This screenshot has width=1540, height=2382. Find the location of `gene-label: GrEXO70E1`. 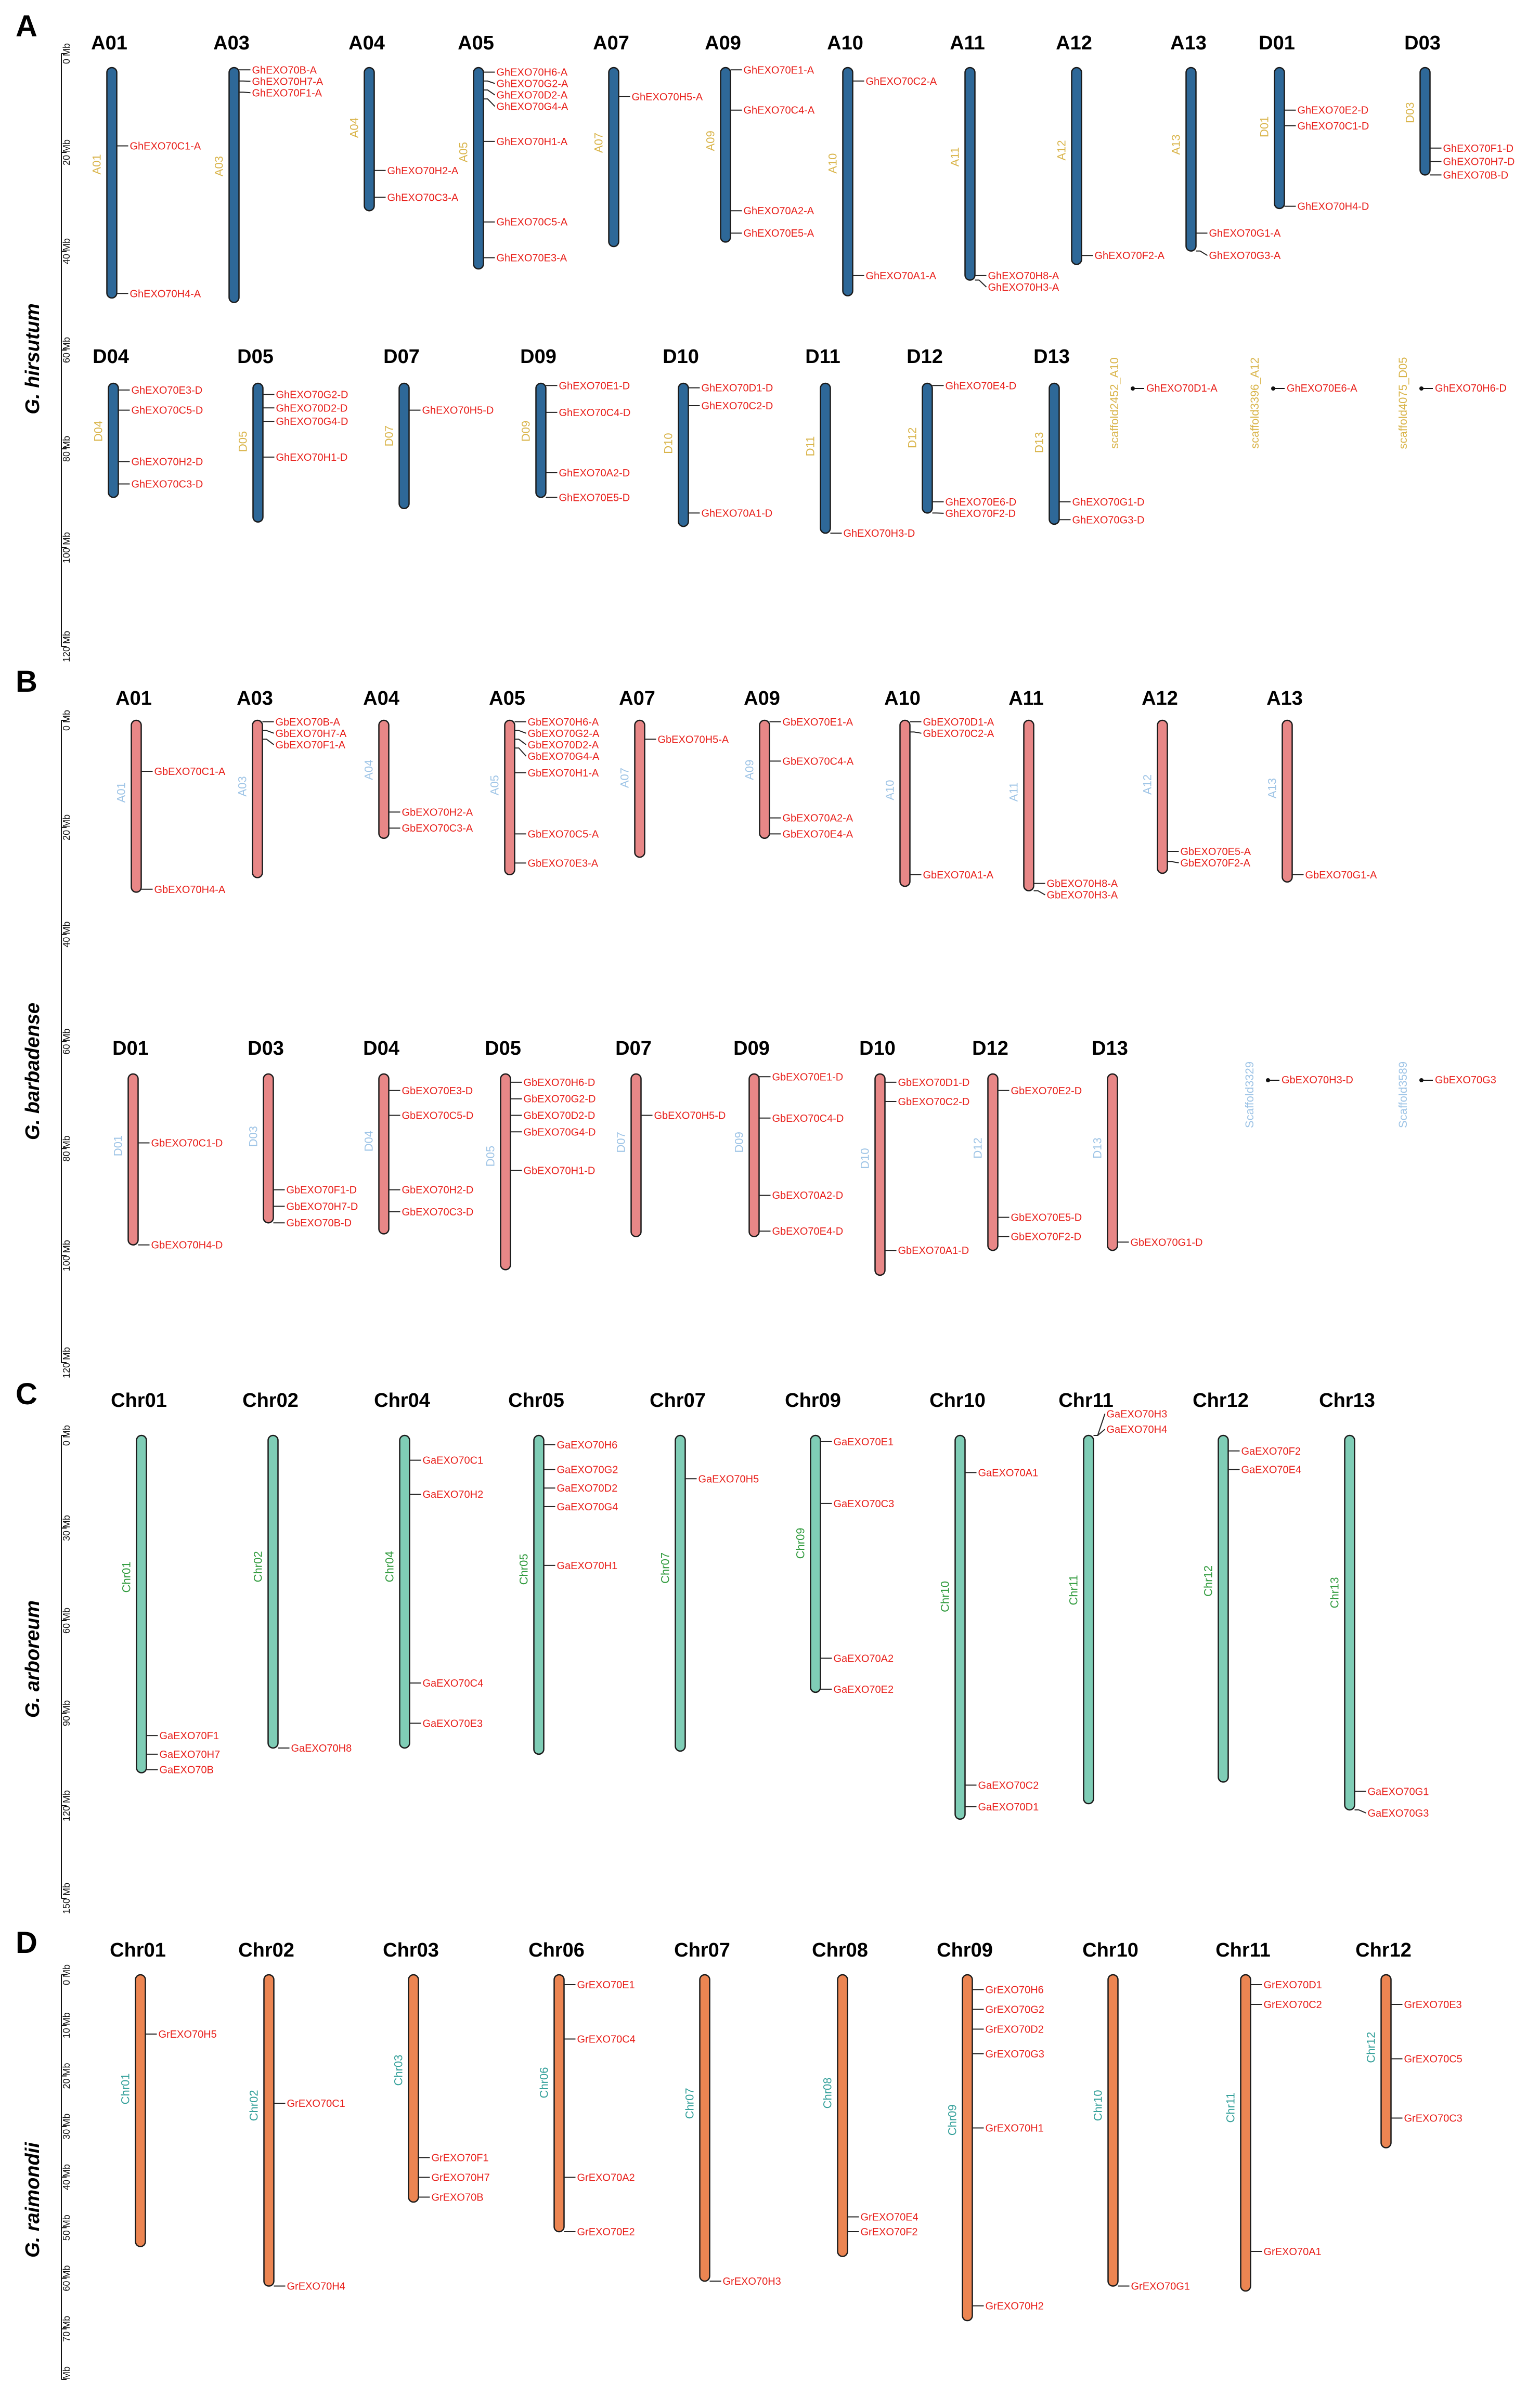

gene-label: GrEXO70E1 is located at coordinates (606, 1985).